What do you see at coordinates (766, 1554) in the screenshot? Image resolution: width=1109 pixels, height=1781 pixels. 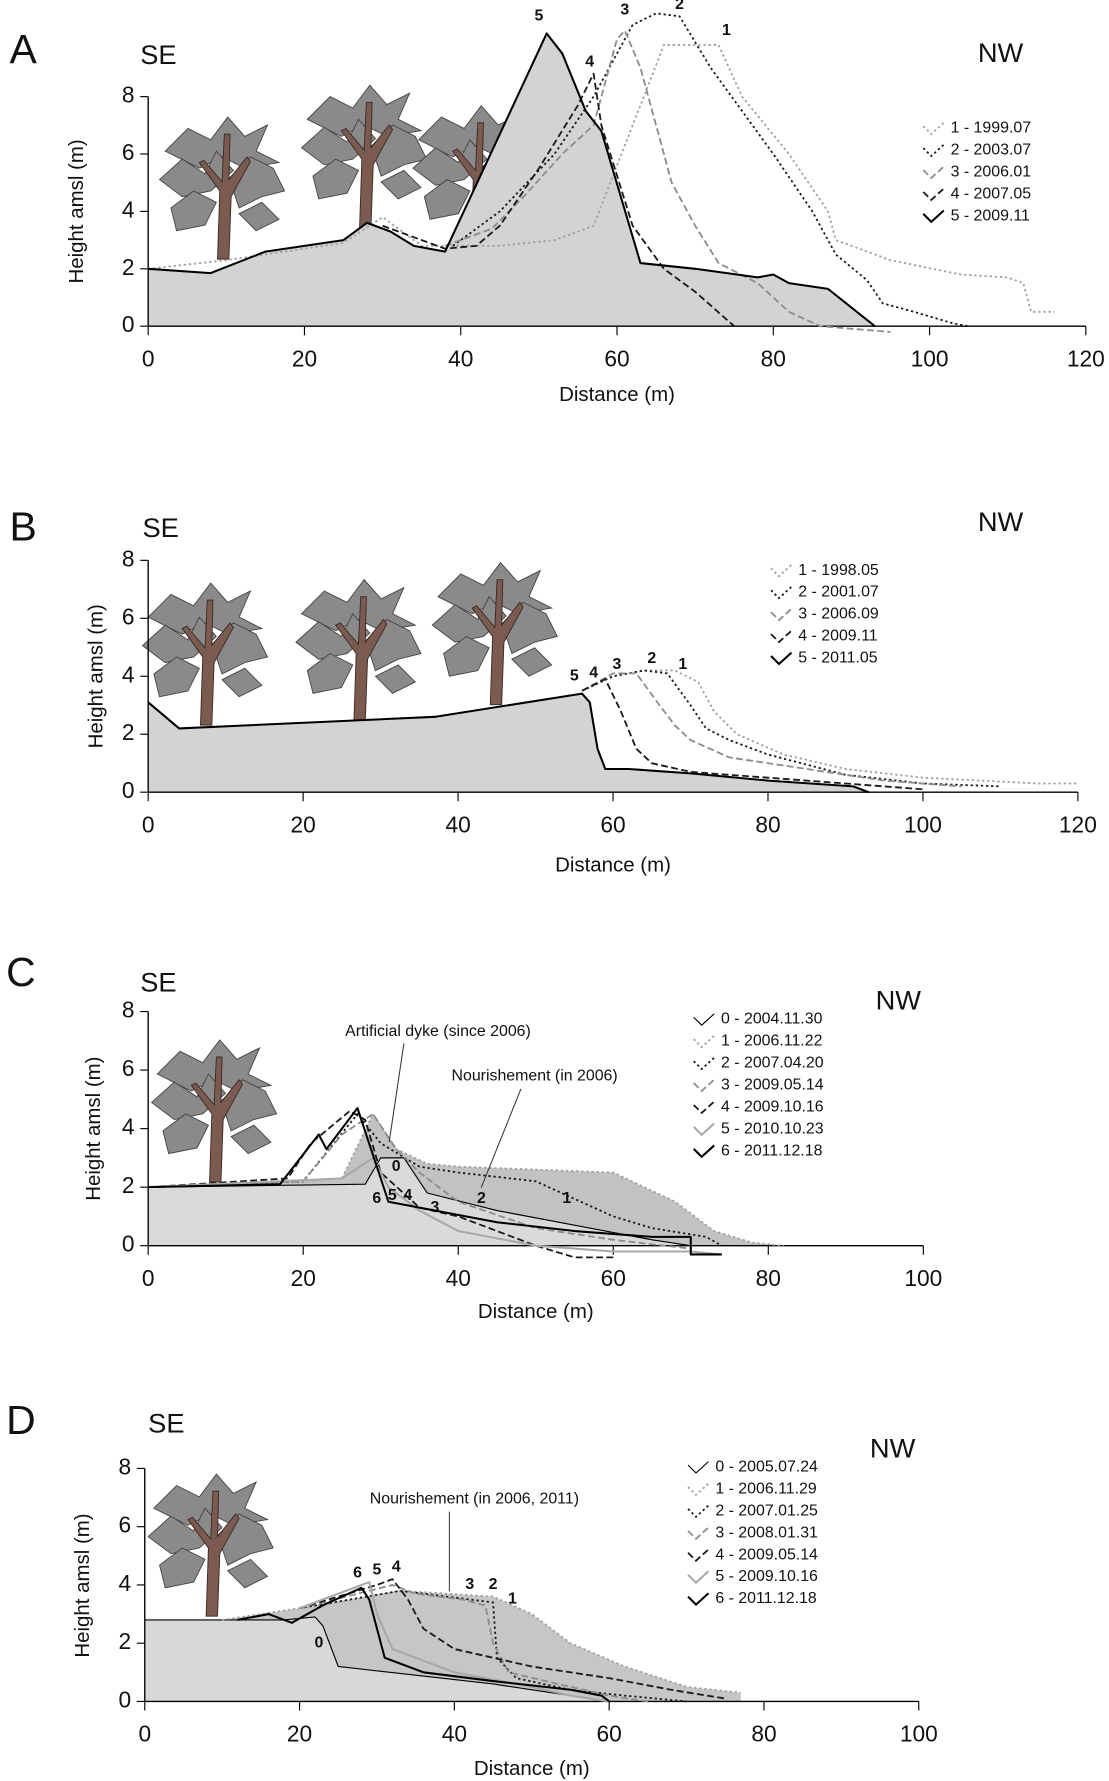 I see `legend-label: 4 - 2009.05.14` at bounding box center [766, 1554].